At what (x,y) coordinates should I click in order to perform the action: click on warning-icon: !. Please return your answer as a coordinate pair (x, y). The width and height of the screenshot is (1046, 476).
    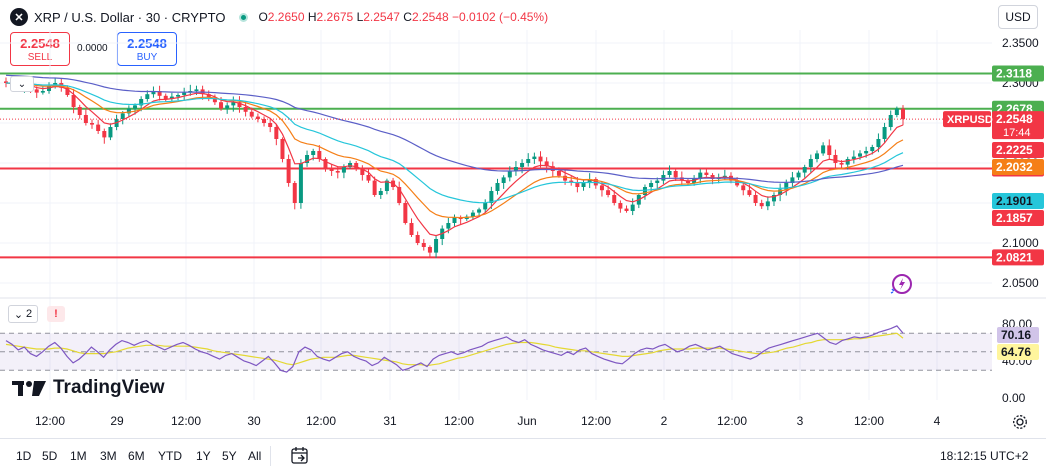
    Looking at the image, I should click on (56, 314).